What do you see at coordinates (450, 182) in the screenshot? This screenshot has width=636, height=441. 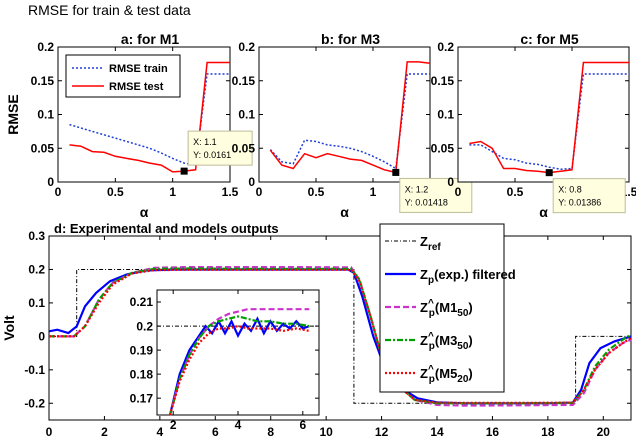 I see `panel-c-ytick-label: 0` at bounding box center [450, 182].